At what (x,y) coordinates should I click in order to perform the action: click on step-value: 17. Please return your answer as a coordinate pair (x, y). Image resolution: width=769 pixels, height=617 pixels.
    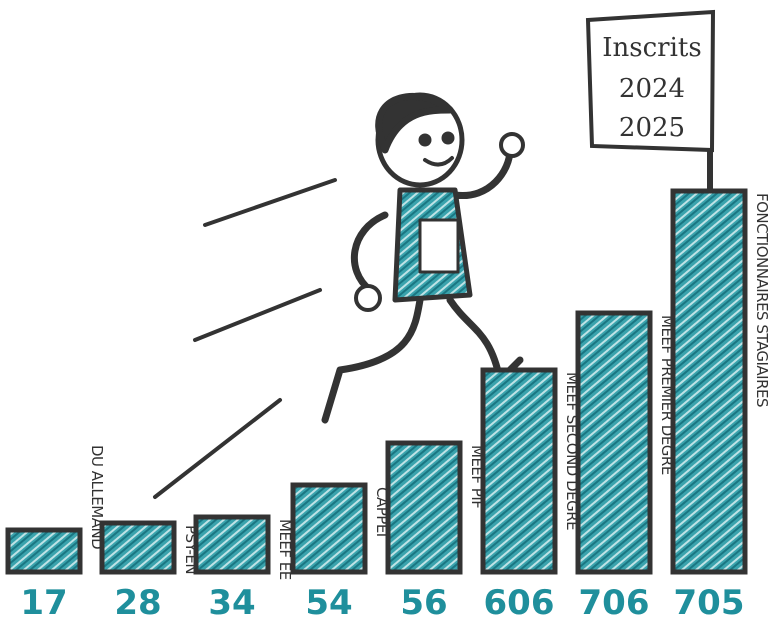
    Looking at the image, I should click on (43, 600).